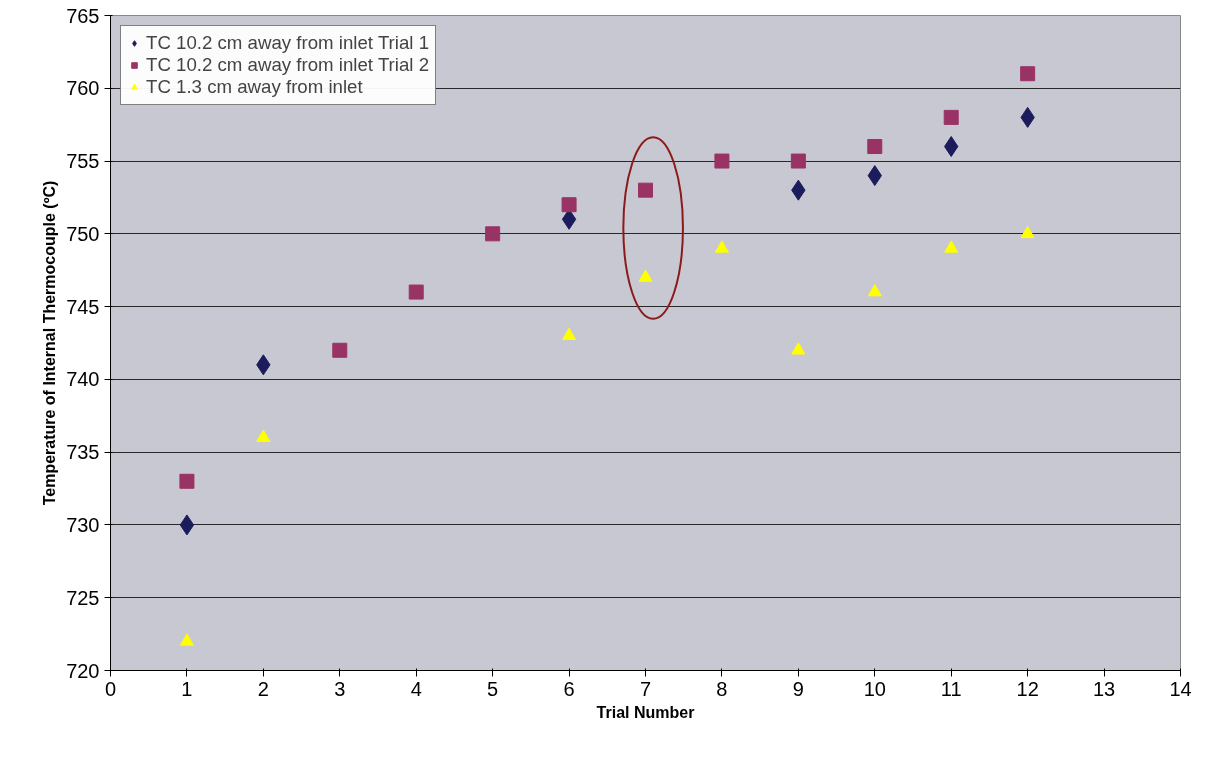 Image resolution: width=1209 pixels, height=761 pixels. What do you see at coordinates (1180, 688) in the screenshot?
I see `x-tick-label: 14` at bounding box center [1180, 688].